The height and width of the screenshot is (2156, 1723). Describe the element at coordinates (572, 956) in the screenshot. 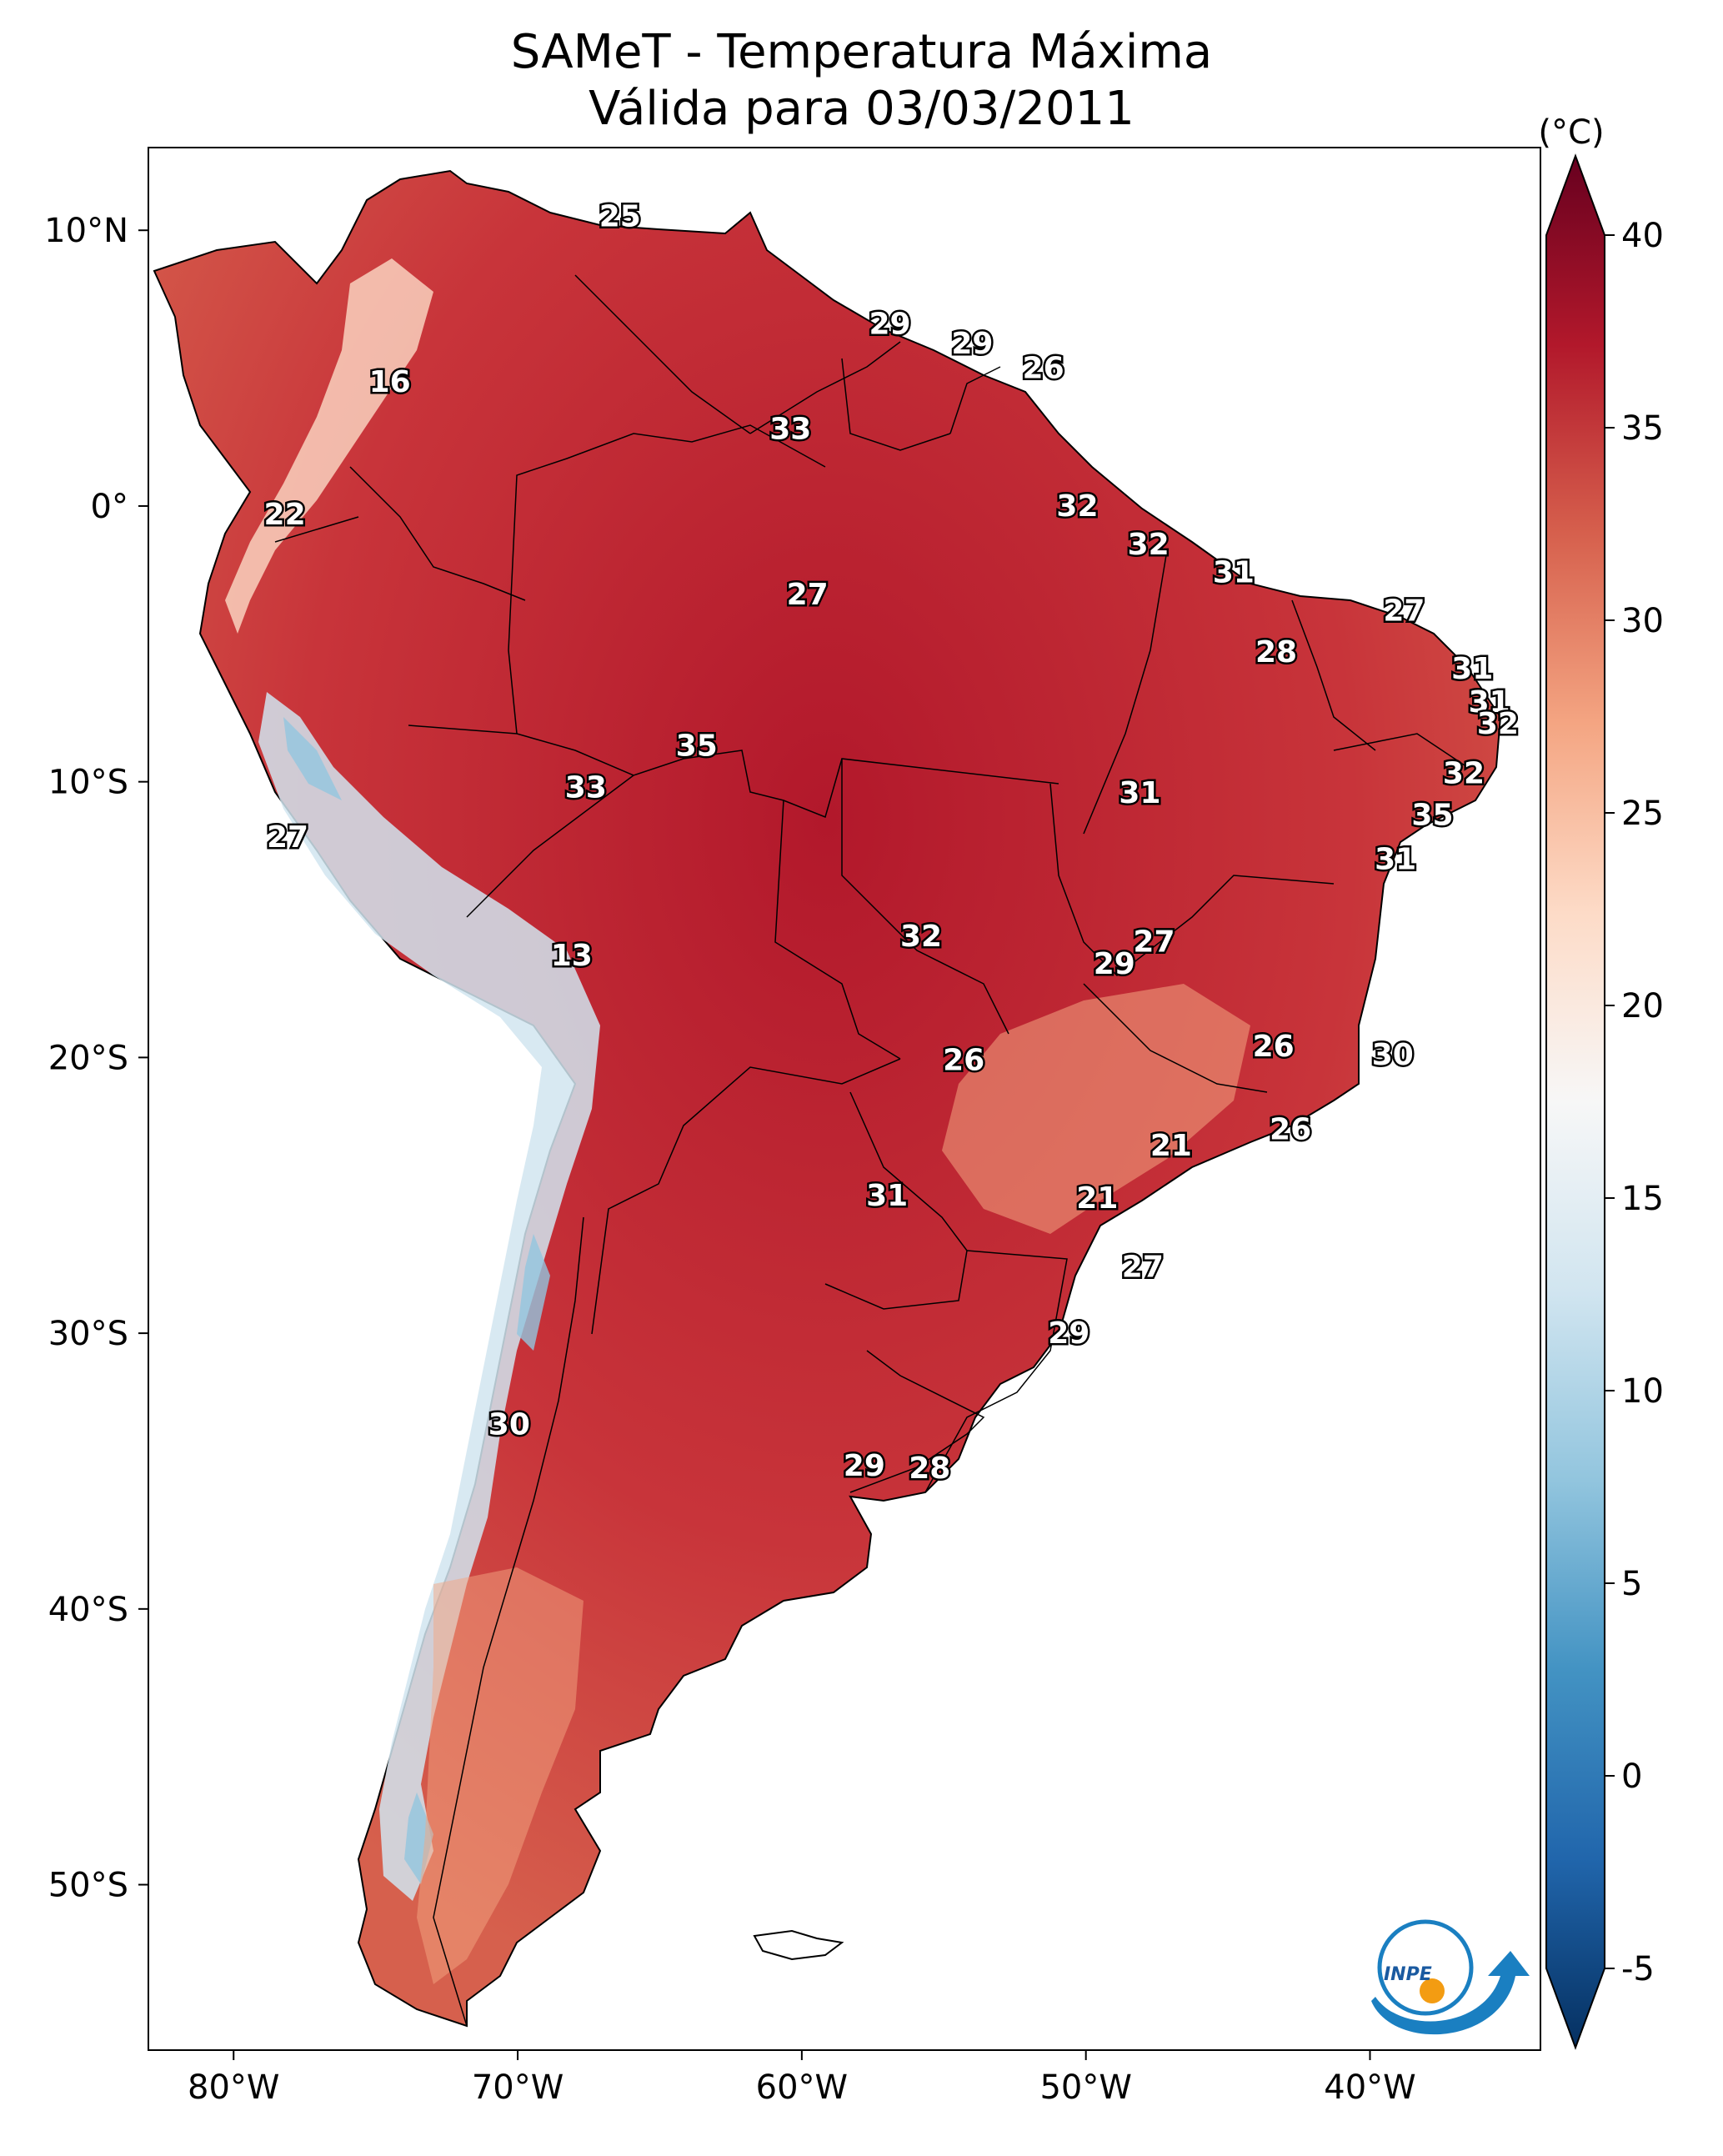

I see `contour-label: 13` at that location.